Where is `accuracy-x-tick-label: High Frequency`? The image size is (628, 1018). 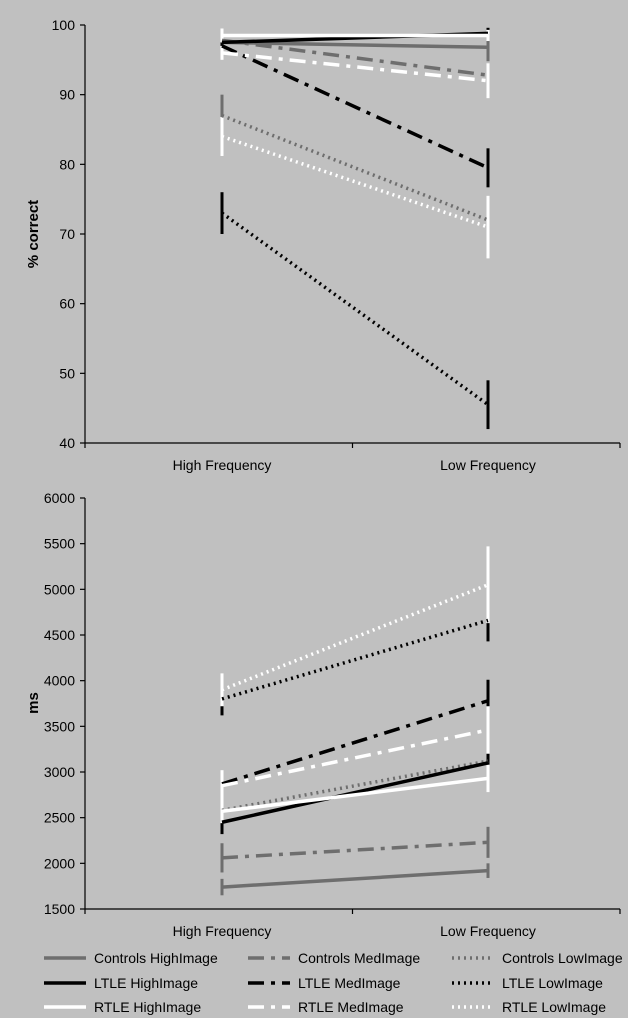
accuracy-x-tick-label: High Frequency is located at coordinates (222, 465).